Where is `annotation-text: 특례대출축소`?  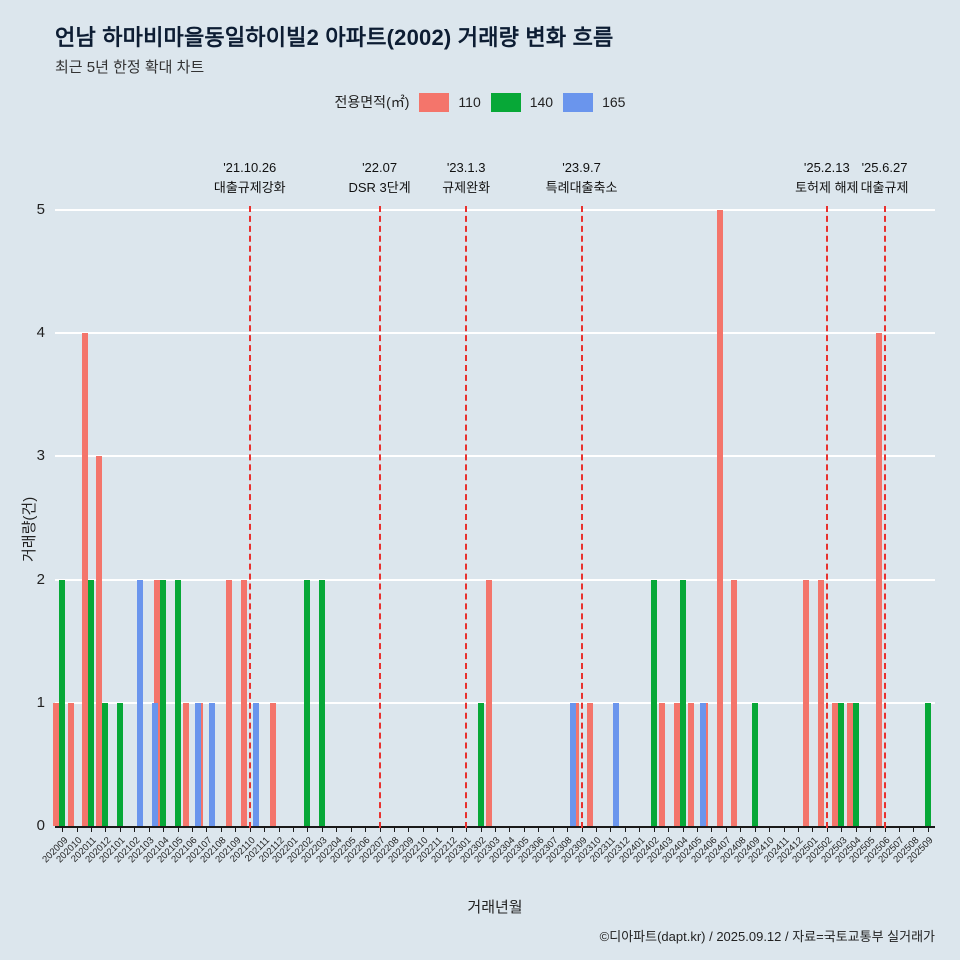 annotation-text: 특례대출축소 is located at coordinates (581, 187).